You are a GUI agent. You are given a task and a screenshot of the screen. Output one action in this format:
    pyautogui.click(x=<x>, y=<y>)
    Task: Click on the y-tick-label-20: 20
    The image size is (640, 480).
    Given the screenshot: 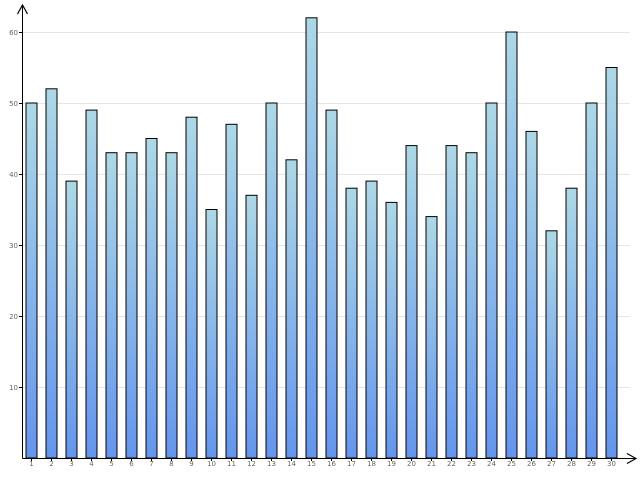 What is the action you would take?
    pyautogui.click(x=13, y=317)
    